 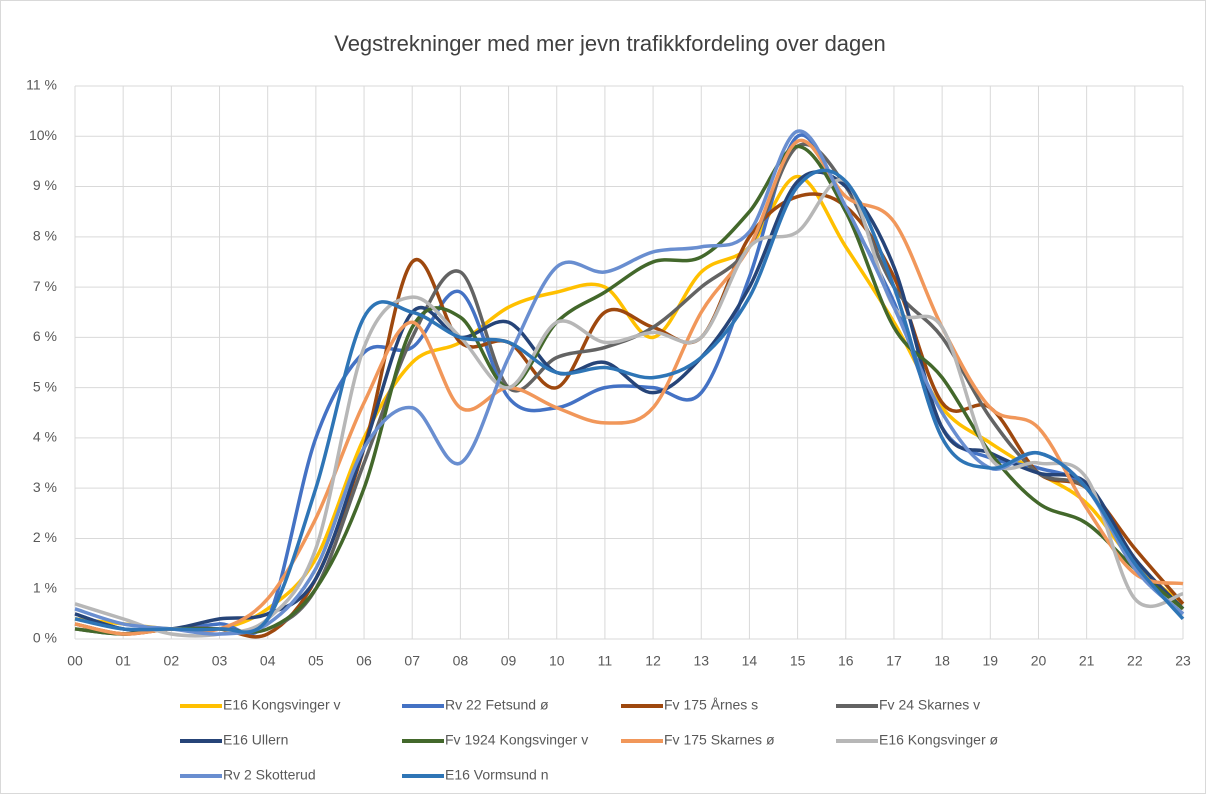 I want to click on x-tick-label: 06, so click(x=364, y=661).